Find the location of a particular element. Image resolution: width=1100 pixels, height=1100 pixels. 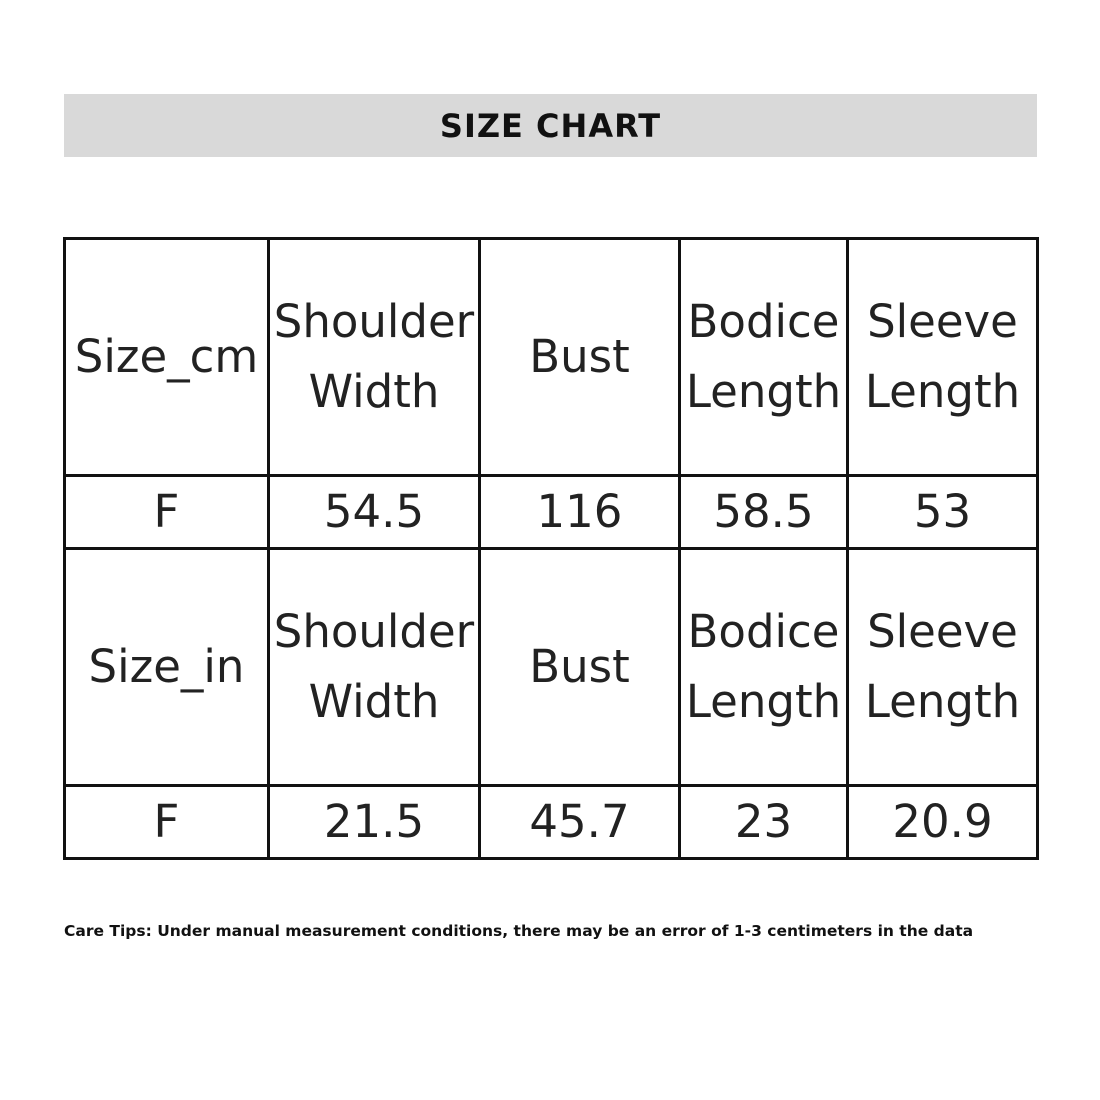

value-cell: 54.5 is located at coordinates (374, 512).